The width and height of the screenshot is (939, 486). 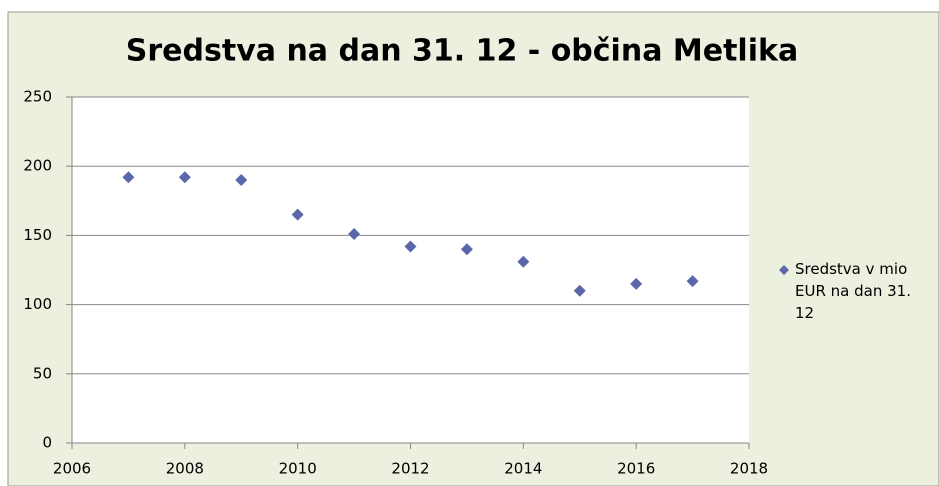 What do you see at coordinates (37, 97) in the screenshot?
I see `y-tick-label: 250` at bounding box center [37, 97].